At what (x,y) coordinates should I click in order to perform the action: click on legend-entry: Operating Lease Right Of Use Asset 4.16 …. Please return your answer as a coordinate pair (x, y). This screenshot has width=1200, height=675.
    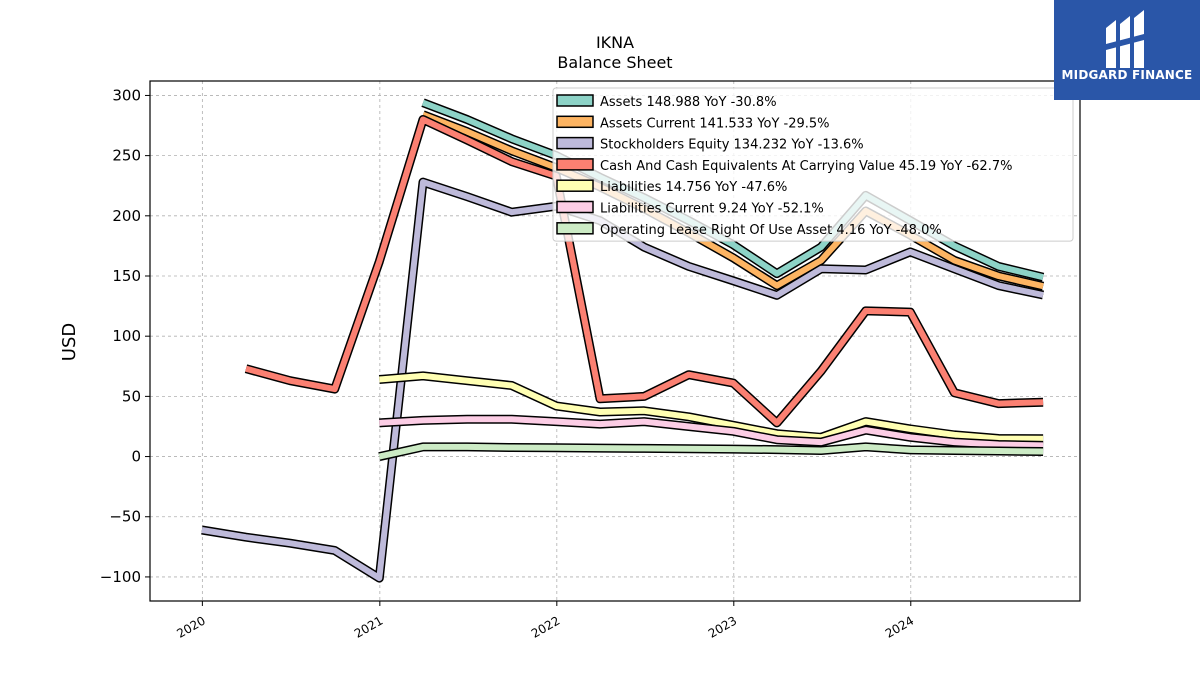
    Looking at the image, I should click on (771, 230).